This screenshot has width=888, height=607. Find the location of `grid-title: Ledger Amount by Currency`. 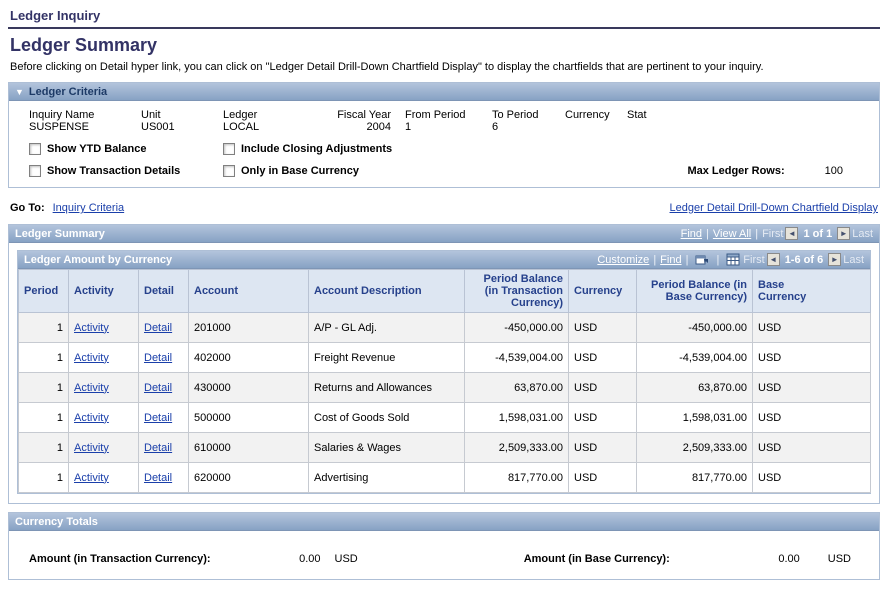

grid-title: Ledger Amount by Currency is located at coordinates (98, 259).